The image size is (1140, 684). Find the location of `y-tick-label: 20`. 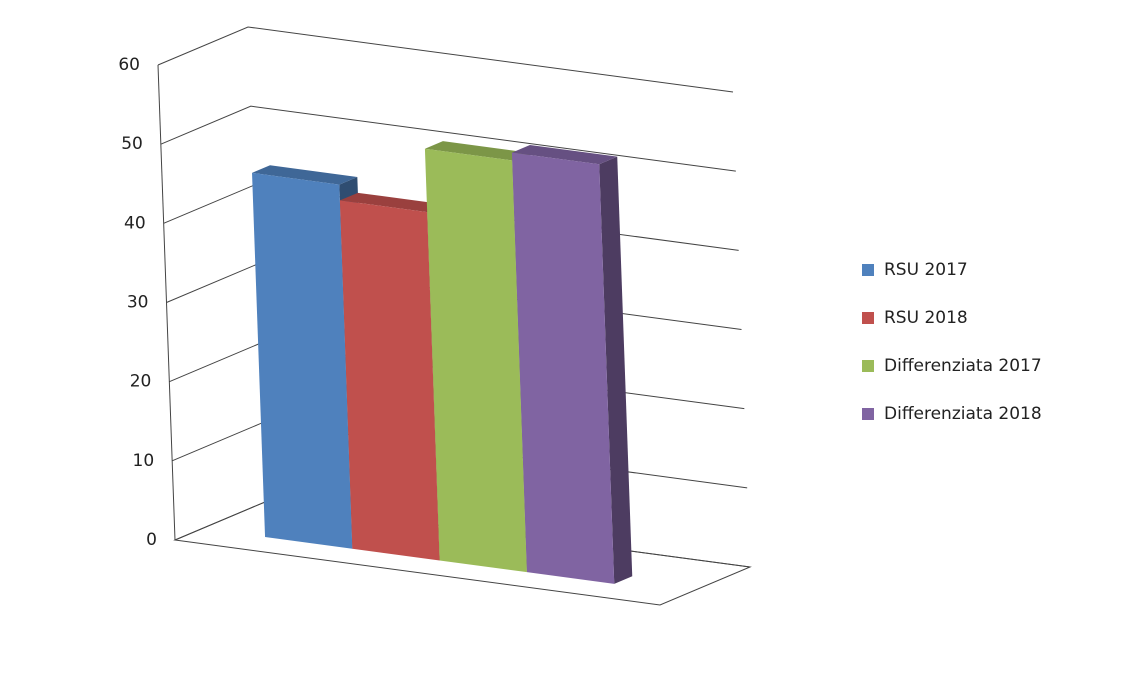

y-tick-label: 20 is located at coordinates (141, 382).